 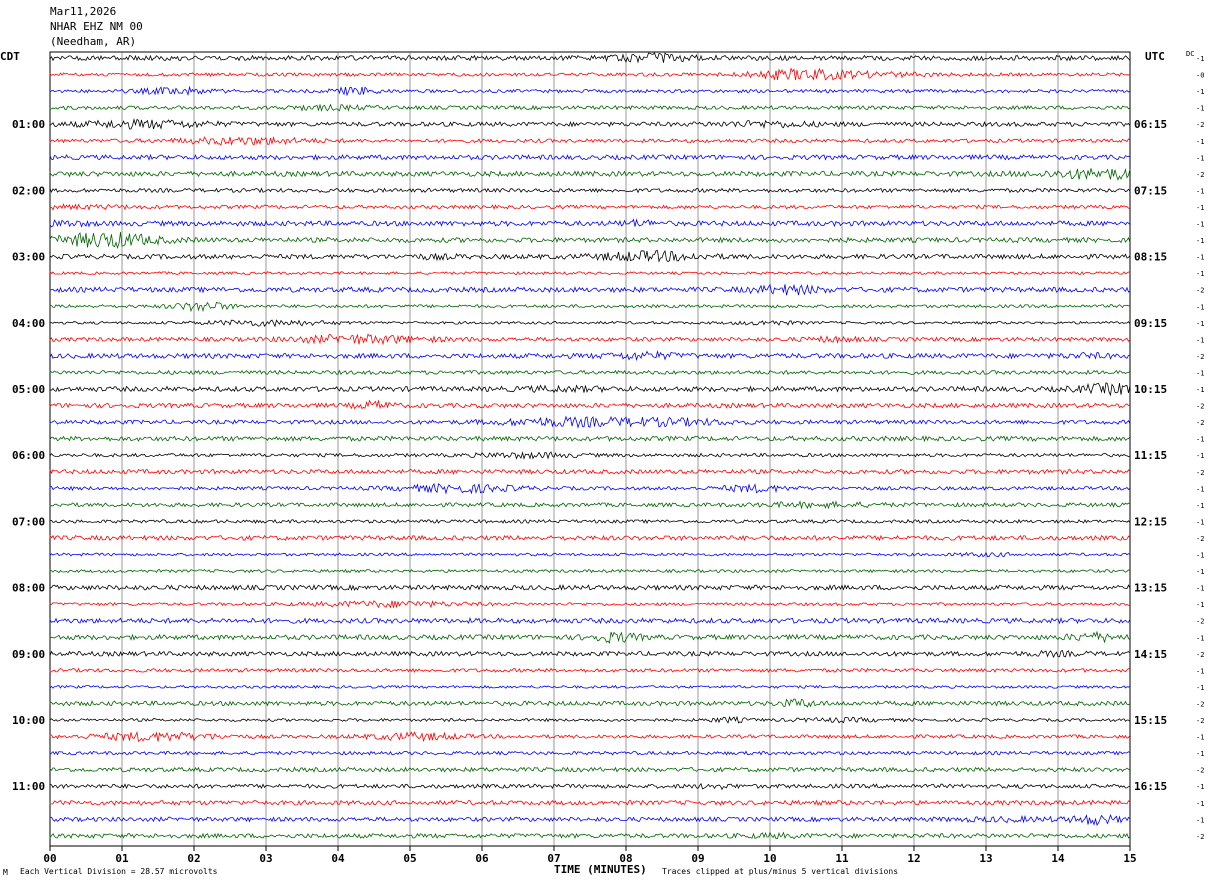 I want to click on cdt-hour-label: 04:00, so click(x=28, y=323).